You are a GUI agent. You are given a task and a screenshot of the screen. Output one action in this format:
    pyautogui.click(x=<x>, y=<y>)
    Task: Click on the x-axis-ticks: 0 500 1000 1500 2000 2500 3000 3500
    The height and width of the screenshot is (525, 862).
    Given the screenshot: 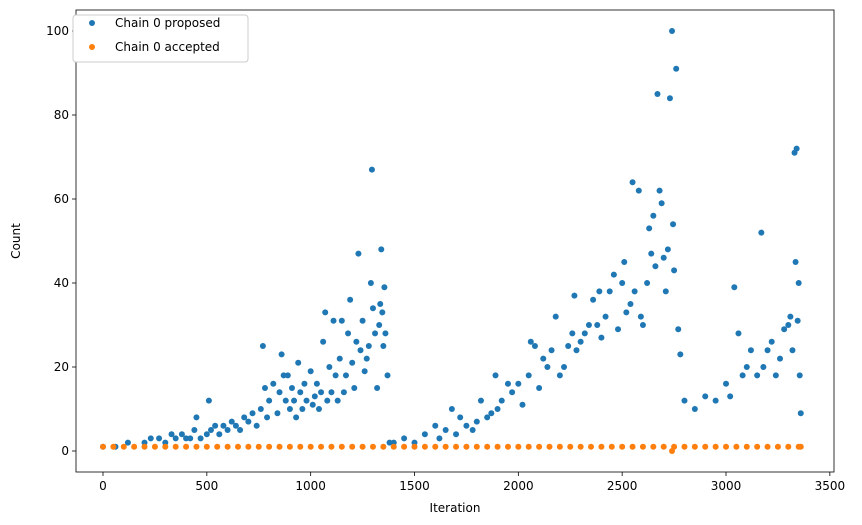 What is the action you would take?
    pyautogui.click(x=472, y=482)
    